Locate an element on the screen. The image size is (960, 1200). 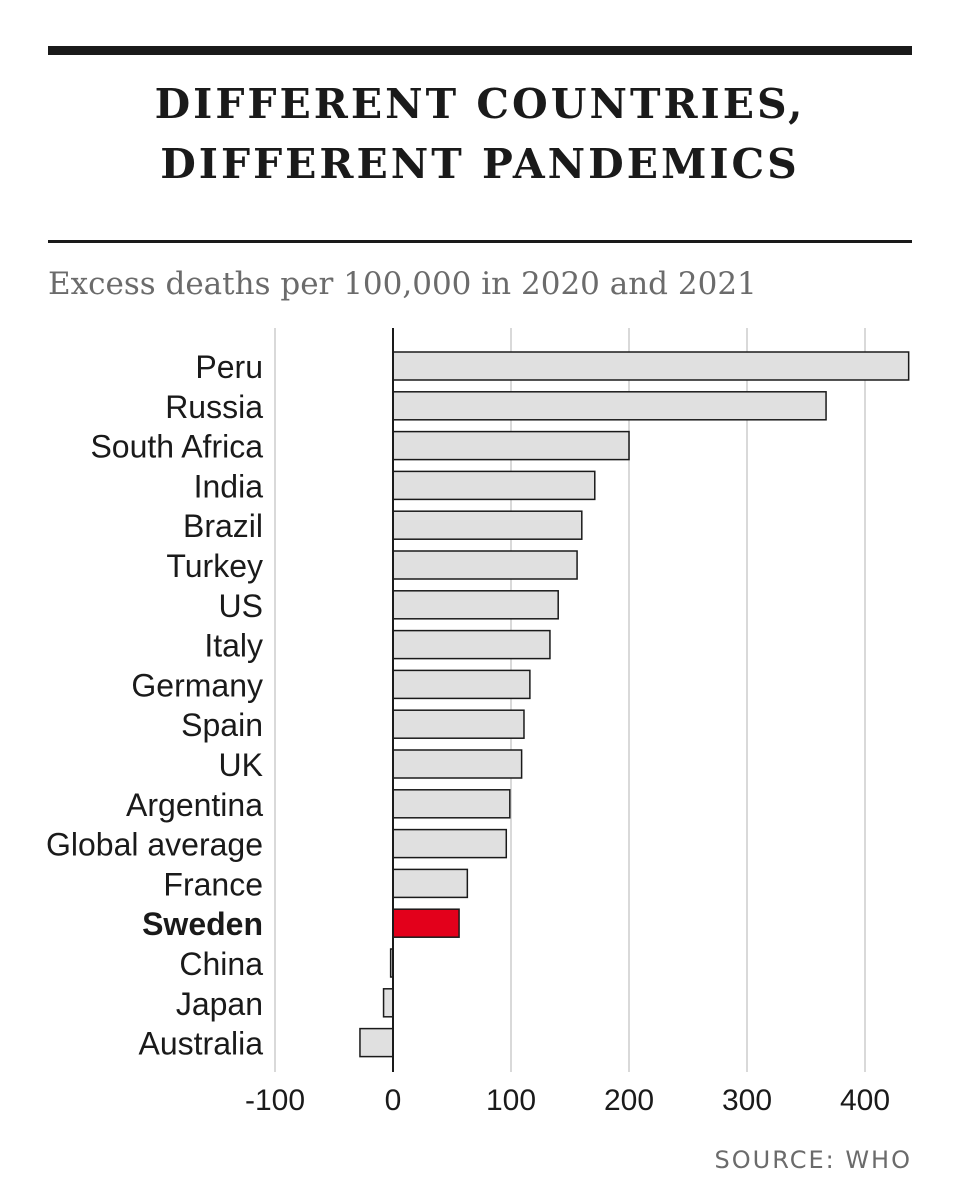
x-tick-label: -100 is located at coordinates (275, 1100).